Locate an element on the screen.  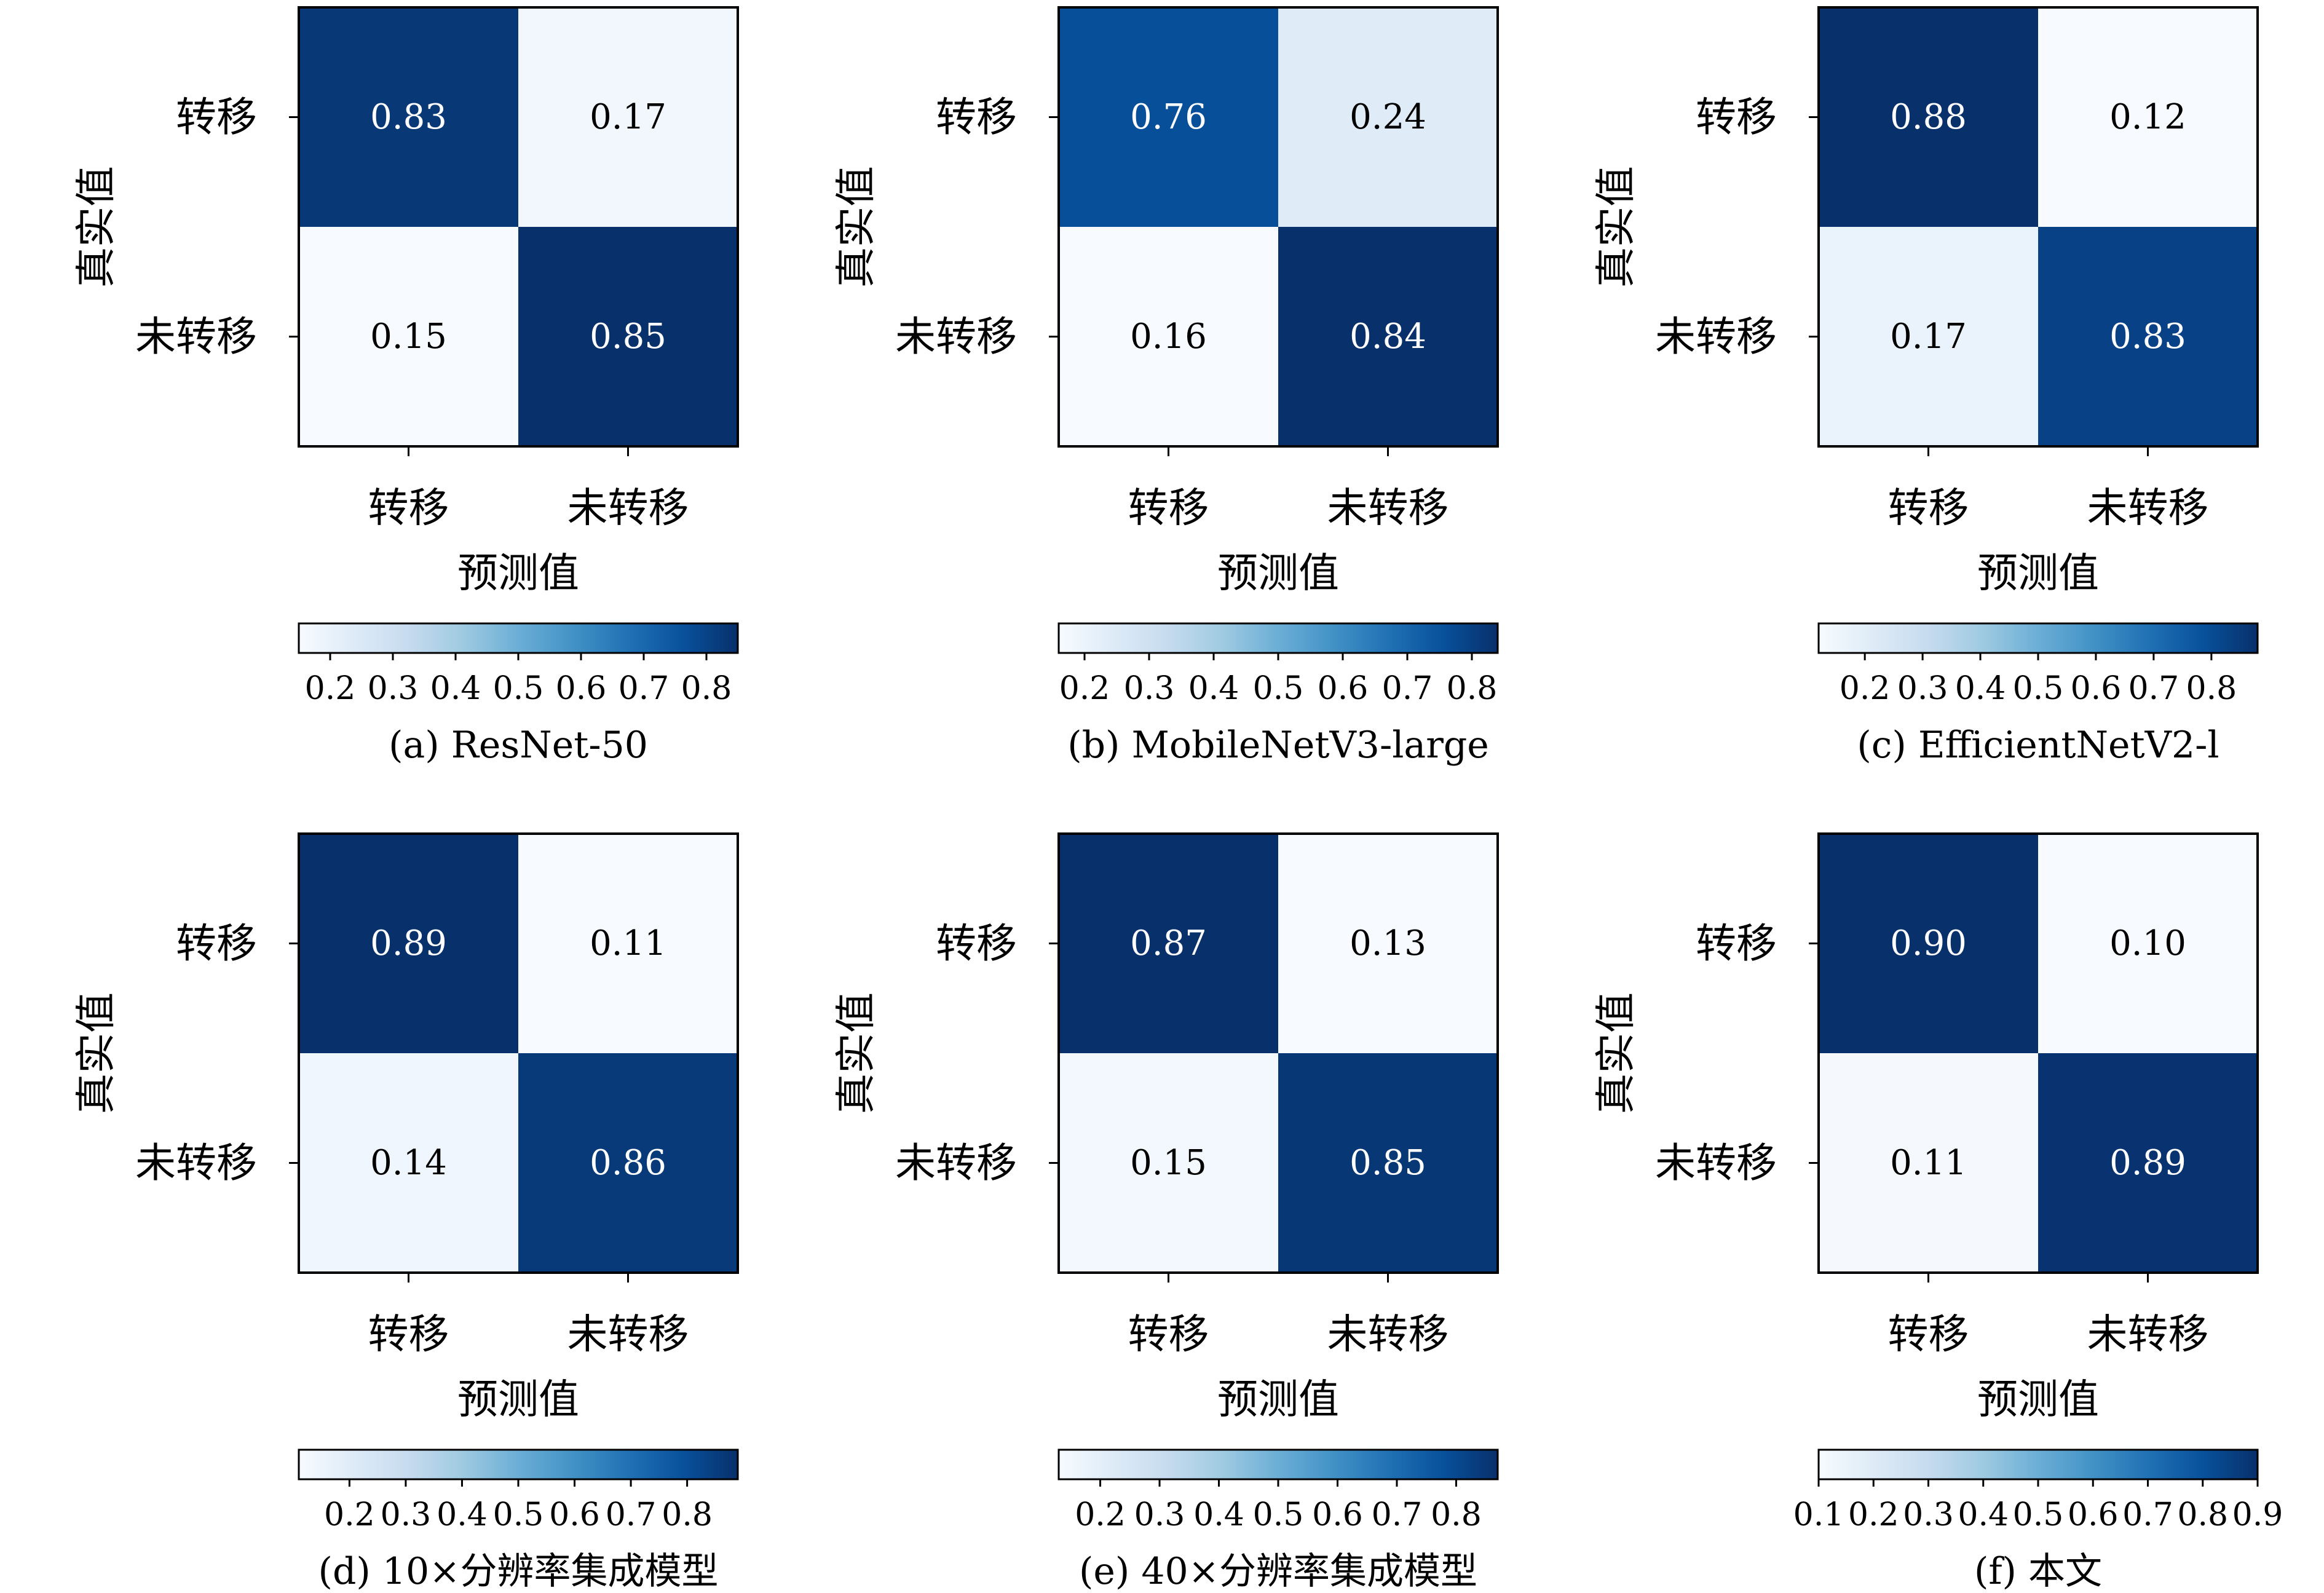
cell-value-label: 0.11 is located at coordinates (628, 943).